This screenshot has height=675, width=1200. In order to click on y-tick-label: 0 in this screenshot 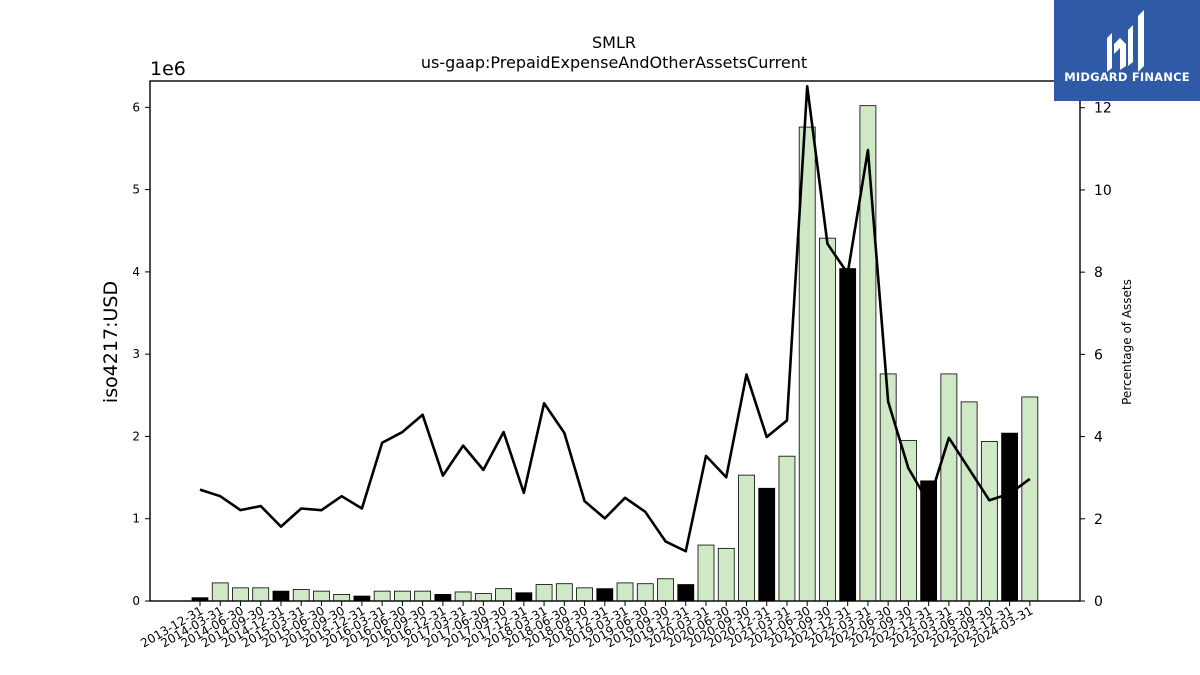, I will do `click(136, 601)`.